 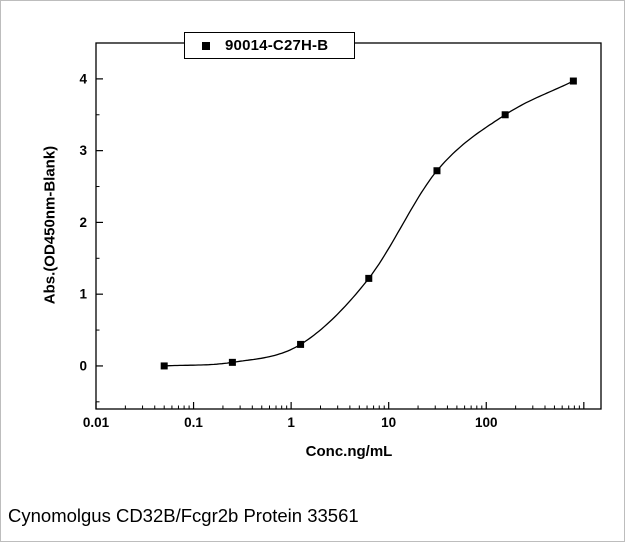 What do you see at coordinates (388, 422) in the screenshot?
I see `svg-text: 10` at bounding box center [388, 422].